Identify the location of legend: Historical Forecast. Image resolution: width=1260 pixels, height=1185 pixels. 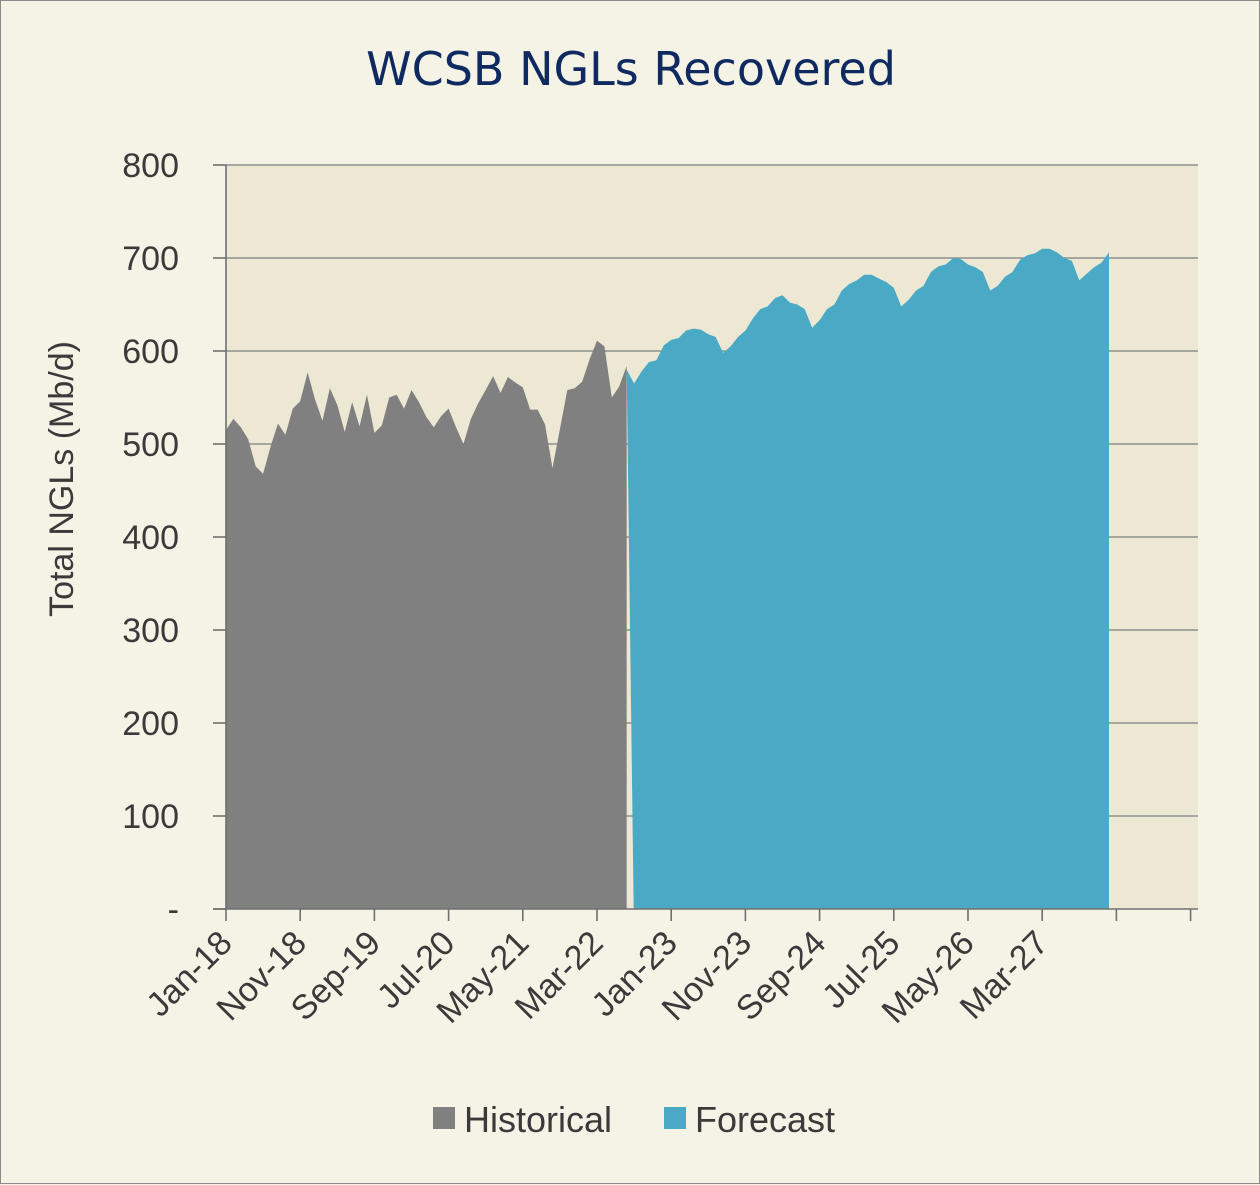
(634, 1119).